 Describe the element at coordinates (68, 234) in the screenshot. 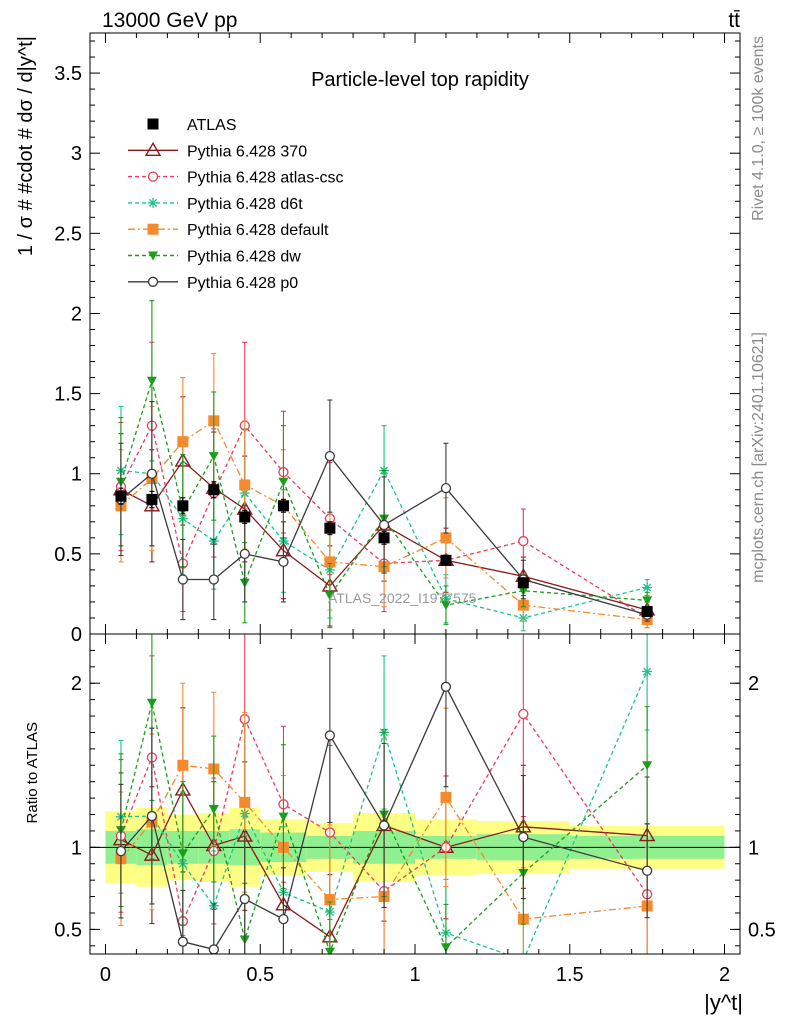

I see `y-tick-label: 2.5` at that location.